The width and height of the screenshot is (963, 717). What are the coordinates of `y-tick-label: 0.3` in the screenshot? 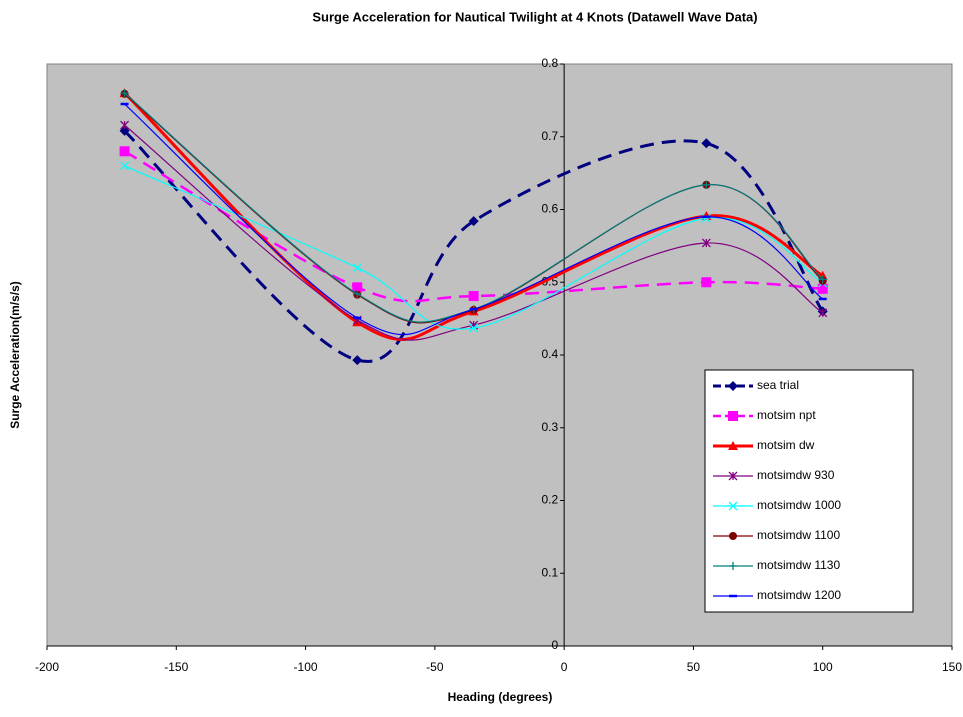 It's located at (549, 427).